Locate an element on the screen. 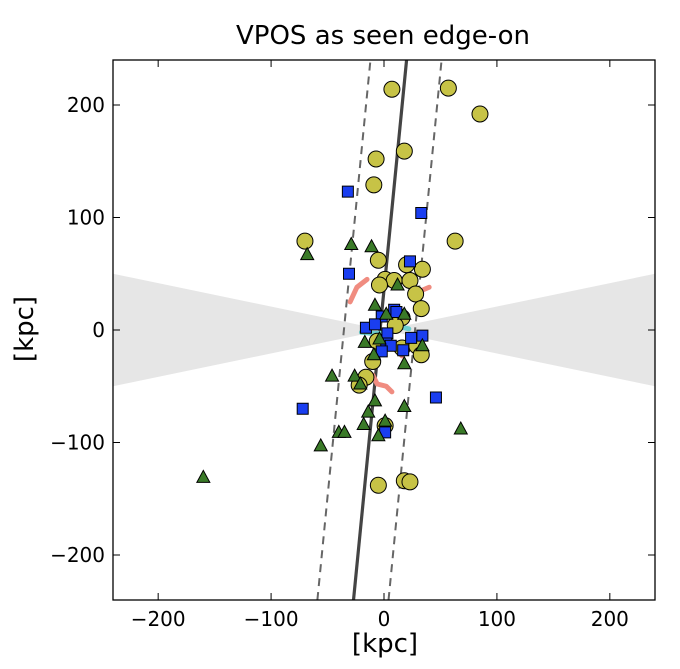 The height and width of the screenshot is (669, 680). y-tick-label-5: 200 is located at coordinates (86, 105).